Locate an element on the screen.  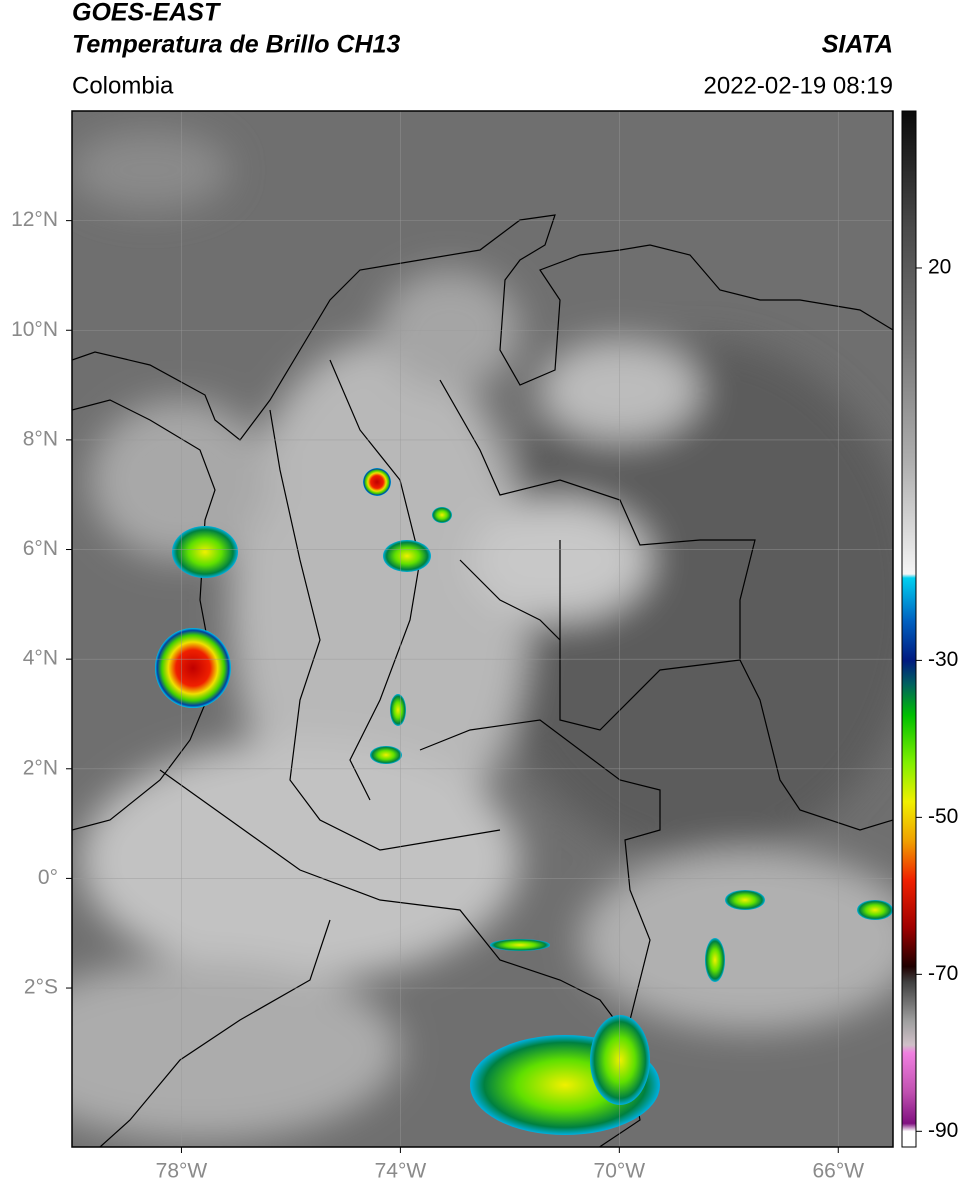
source: SIATA is located at coordinates (857, 45).